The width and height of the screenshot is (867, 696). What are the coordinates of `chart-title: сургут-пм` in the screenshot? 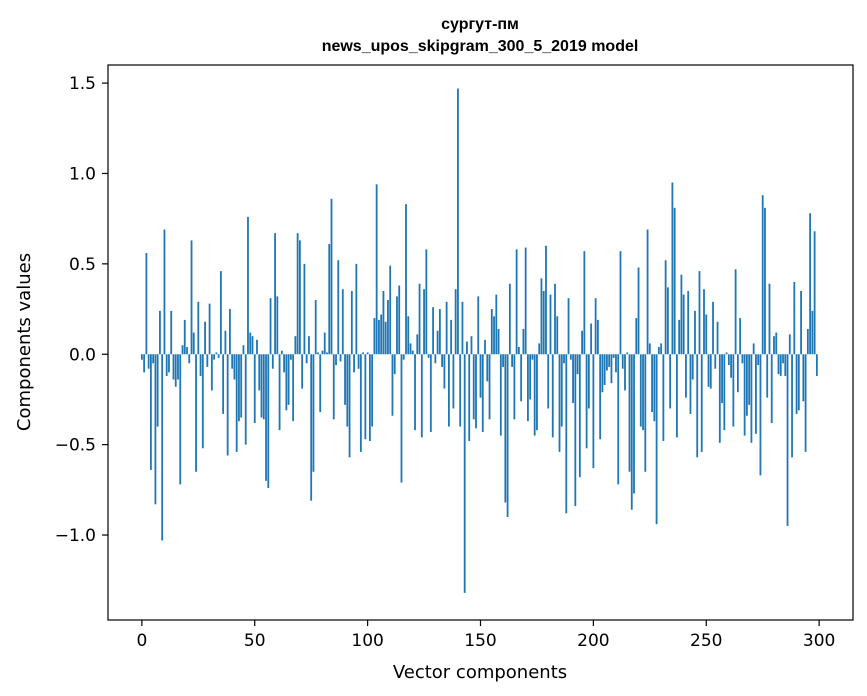 It's located at (480, 24).